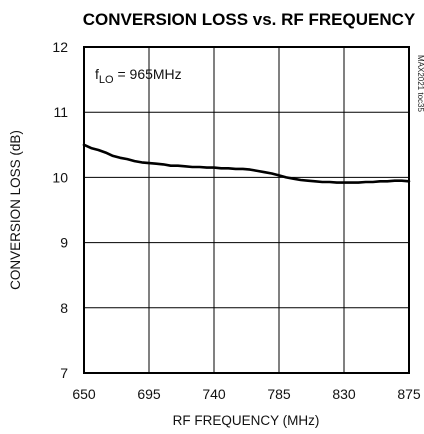 Image resolution: width=424 pixels, height=434 pixels. Describe the element at coordinates (60, 47) in the screenshot. I see `y-tick-label: 12` at that location.